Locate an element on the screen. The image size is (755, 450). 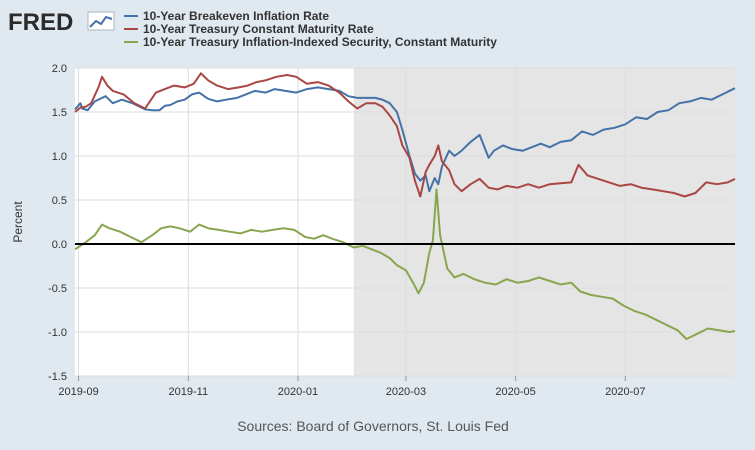
y-tick-label: 1.0 is located at coordinates (59, 157).